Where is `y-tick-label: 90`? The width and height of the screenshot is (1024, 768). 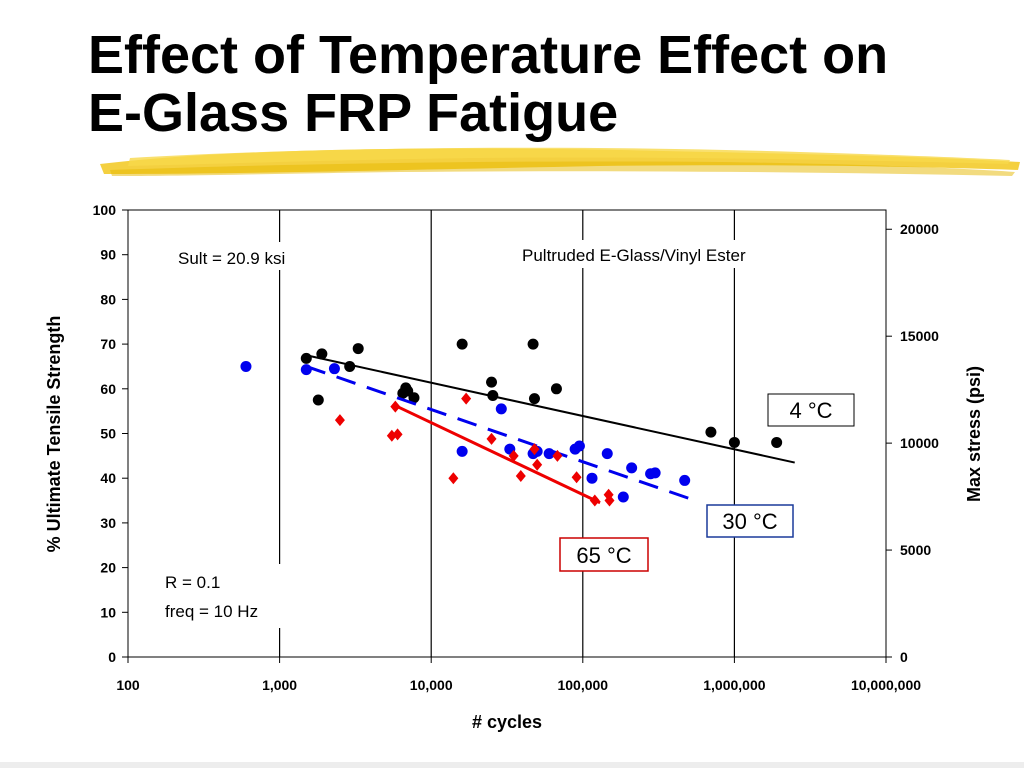
y-tick-label: 90 is located at coordinates (108, 255).